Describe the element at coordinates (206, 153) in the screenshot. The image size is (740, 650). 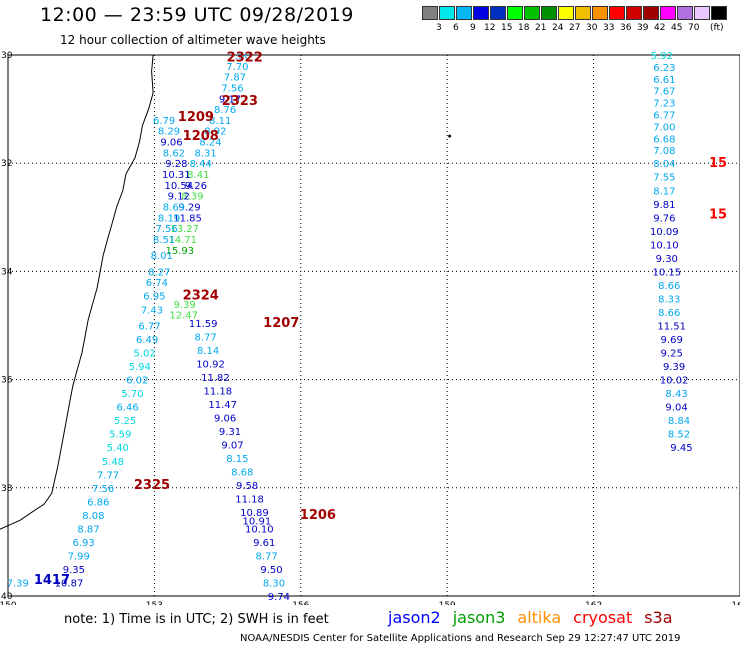
I see `wave-height-label: 8.31` at that location.